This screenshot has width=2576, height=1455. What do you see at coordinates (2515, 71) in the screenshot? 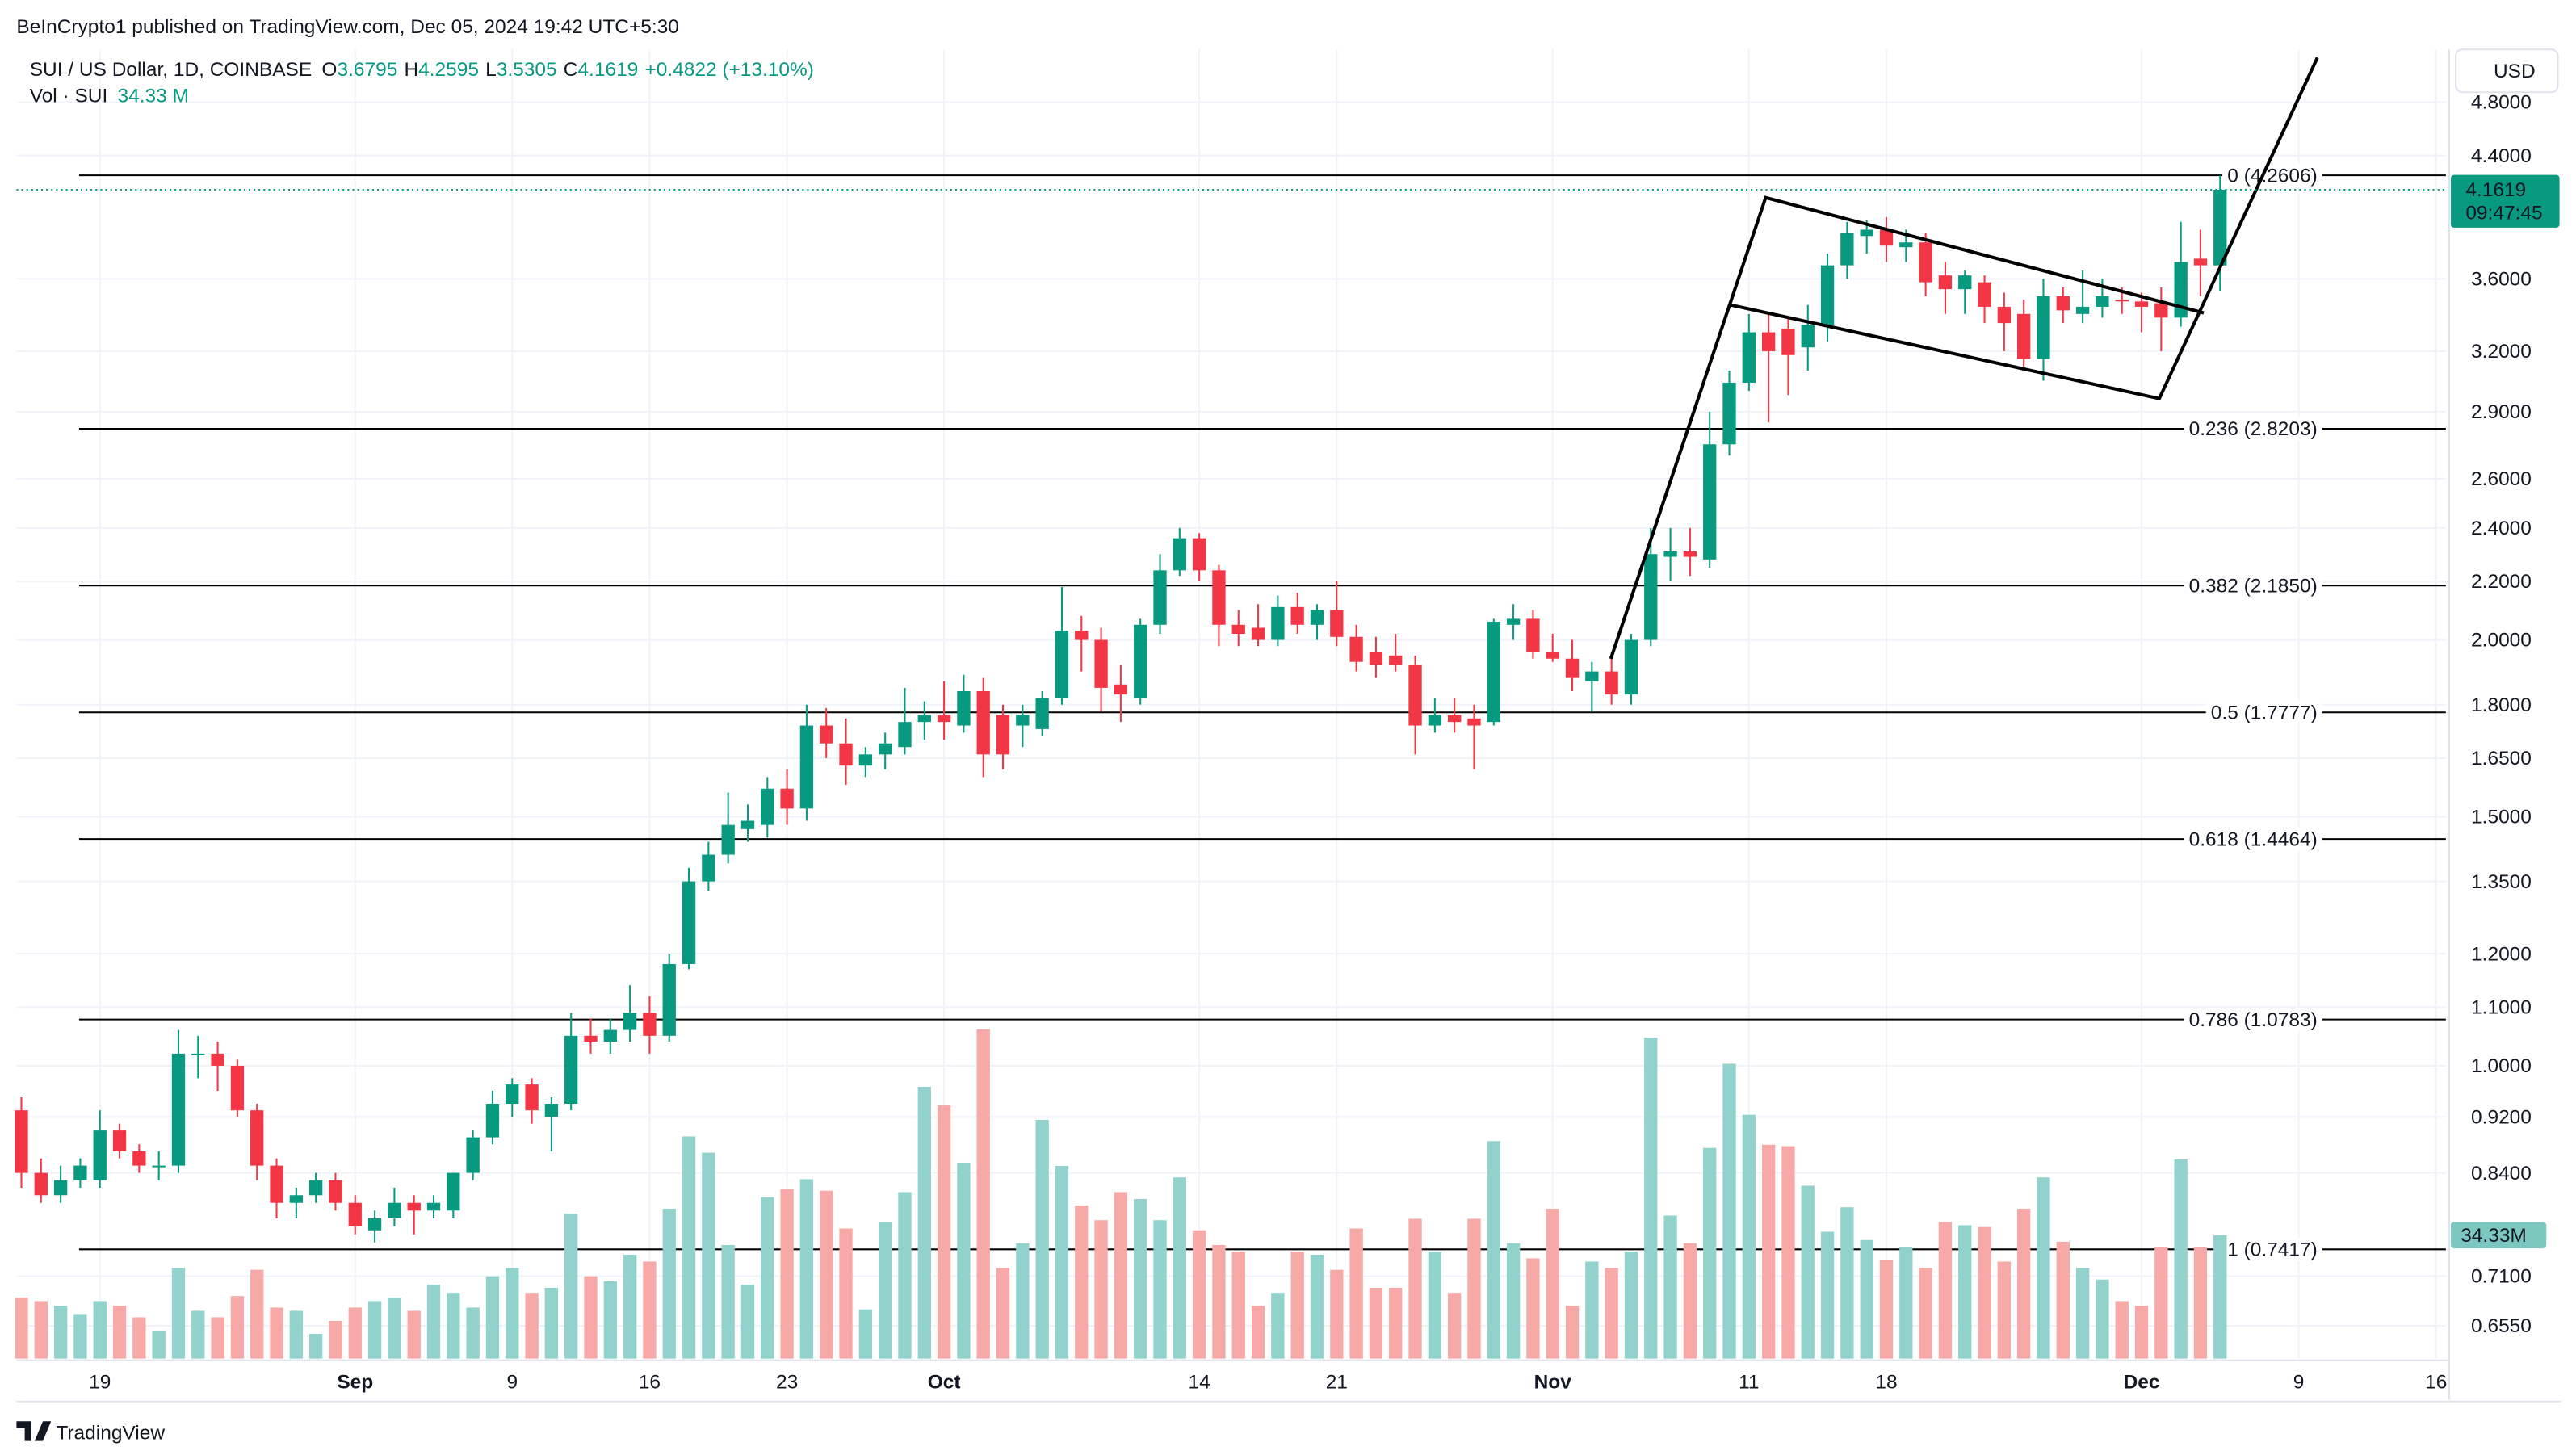
I see `currency: USD` at bounding box center [2515, 71].